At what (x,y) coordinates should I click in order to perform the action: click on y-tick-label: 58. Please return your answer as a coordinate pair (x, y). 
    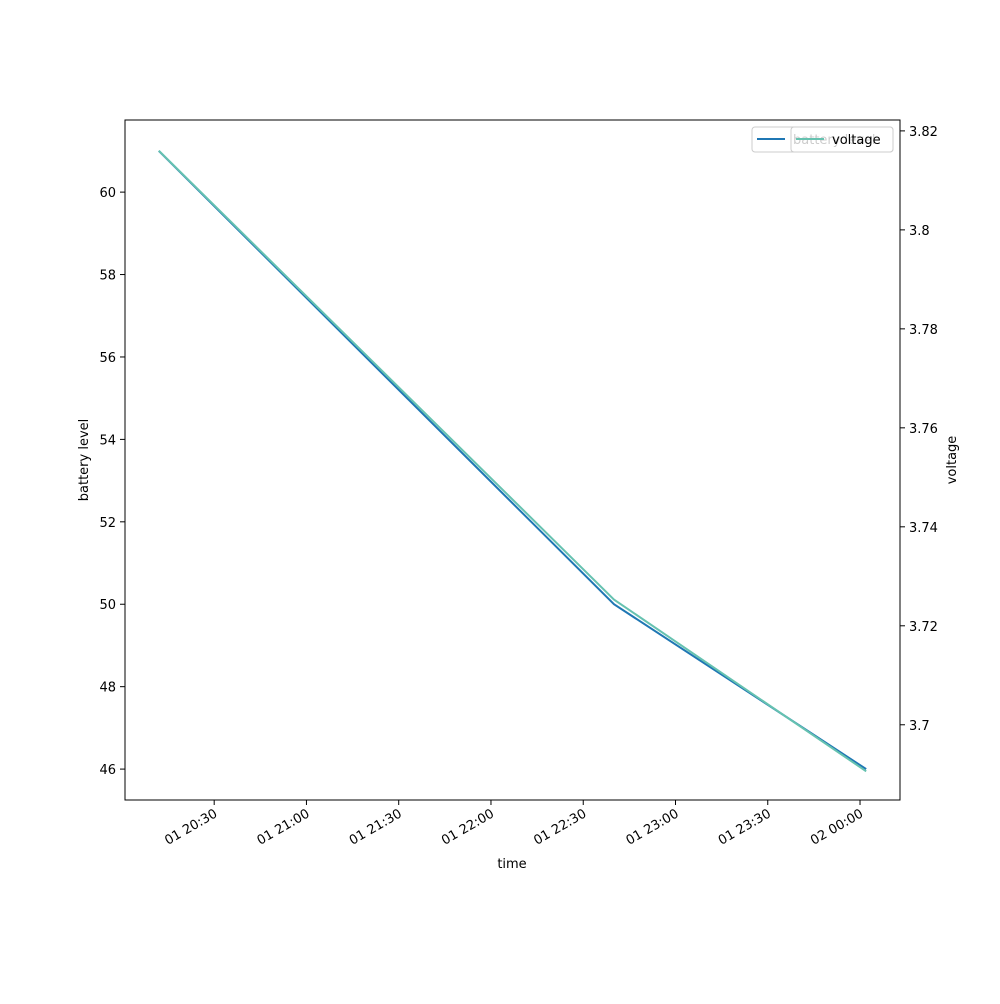
    Looking at the image, I should click on (107, 276).